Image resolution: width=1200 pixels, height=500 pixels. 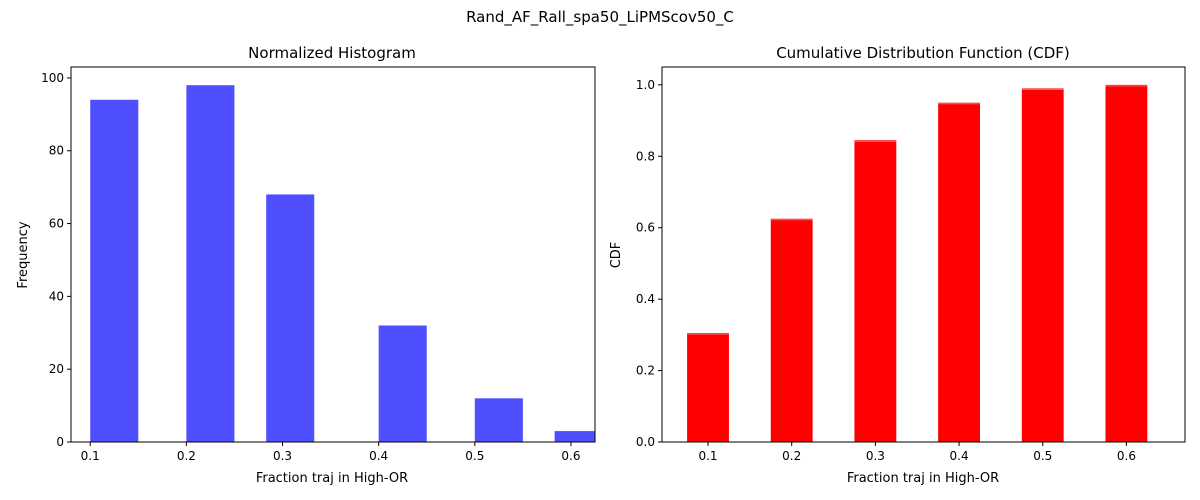 I want to click on histogram-xtick-label: 0.1, so click(x=90, y=456).